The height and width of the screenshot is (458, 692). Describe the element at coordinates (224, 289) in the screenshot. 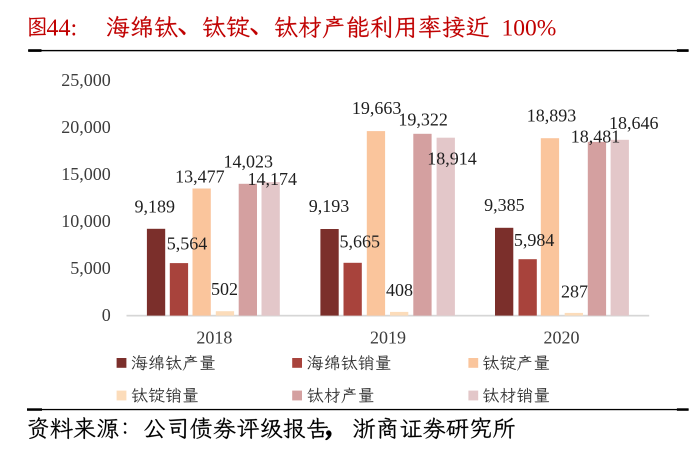

I see `svg-text: 502` at that location.